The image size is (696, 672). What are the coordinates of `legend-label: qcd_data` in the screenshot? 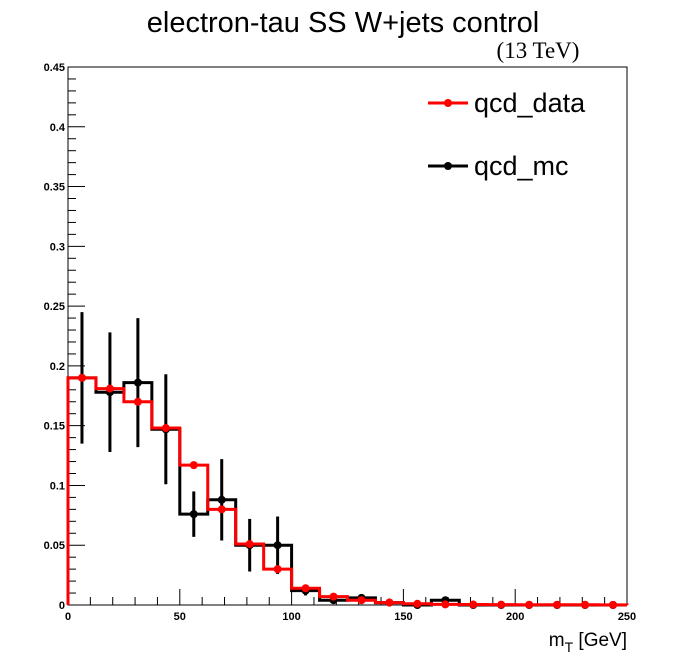 It's located at (530, 103).